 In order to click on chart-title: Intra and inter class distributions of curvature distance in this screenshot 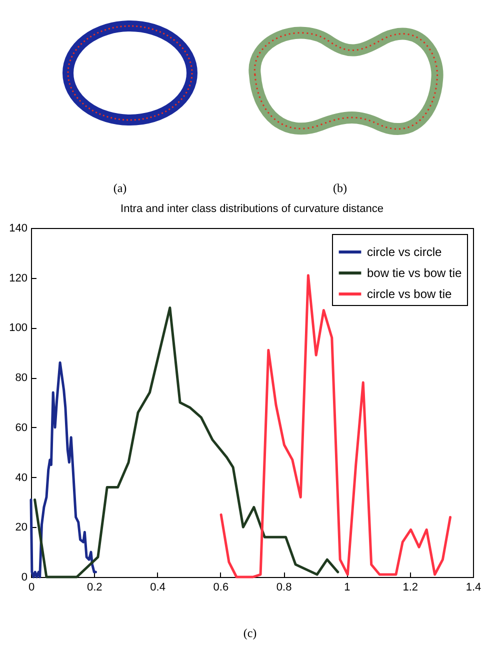, I will do `click(252, 209)`.